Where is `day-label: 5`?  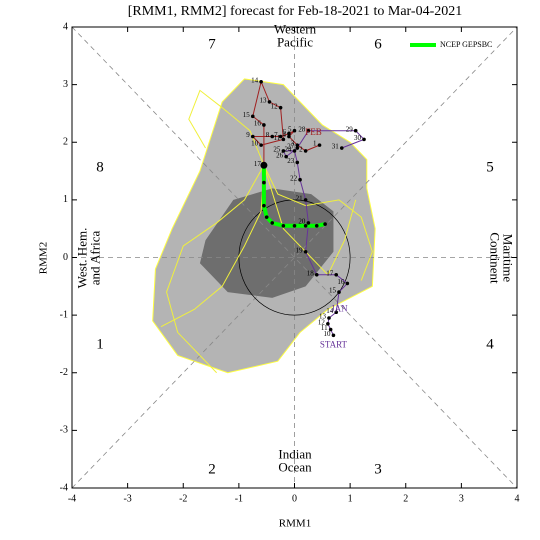
day-label: 5 is located at coordinates (290, 129).